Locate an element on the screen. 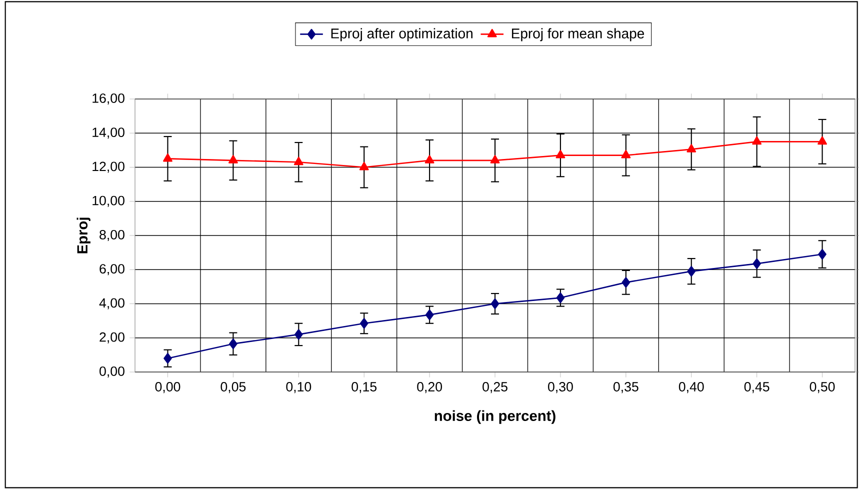 This screenshot has width=859, height=489. x-tick-label: 0,50 is located at coordinates (822, 388).